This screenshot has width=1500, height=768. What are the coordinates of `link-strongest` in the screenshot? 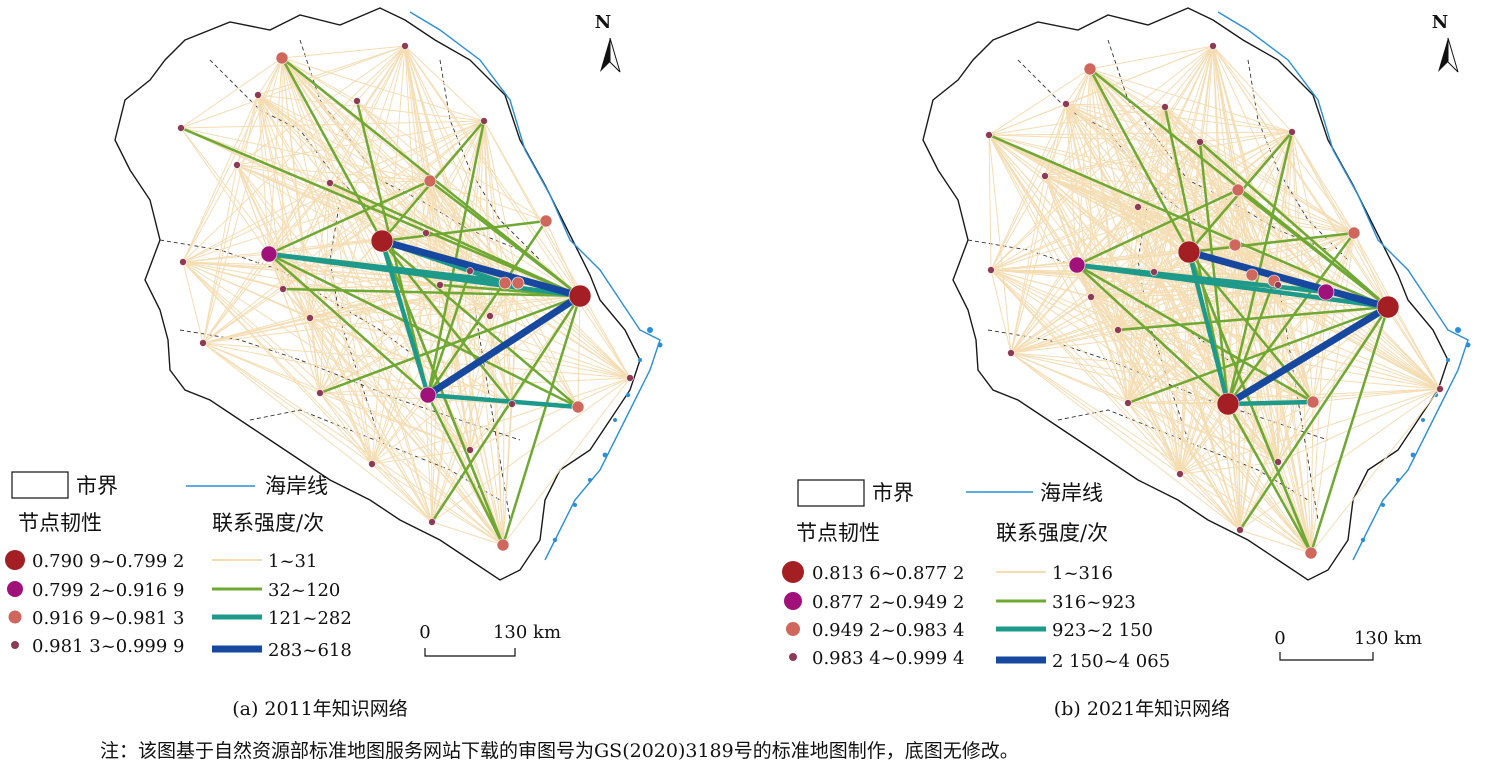 It's located at (481, 268).